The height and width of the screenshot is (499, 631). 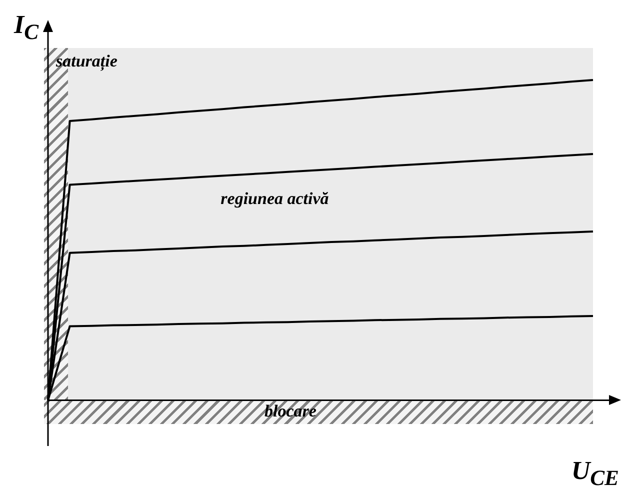 What do you see at coordinates (595, 473) in the screenshot?
I see `x-axis-title: U$_{CE}$` at bounding box center [595, 473].